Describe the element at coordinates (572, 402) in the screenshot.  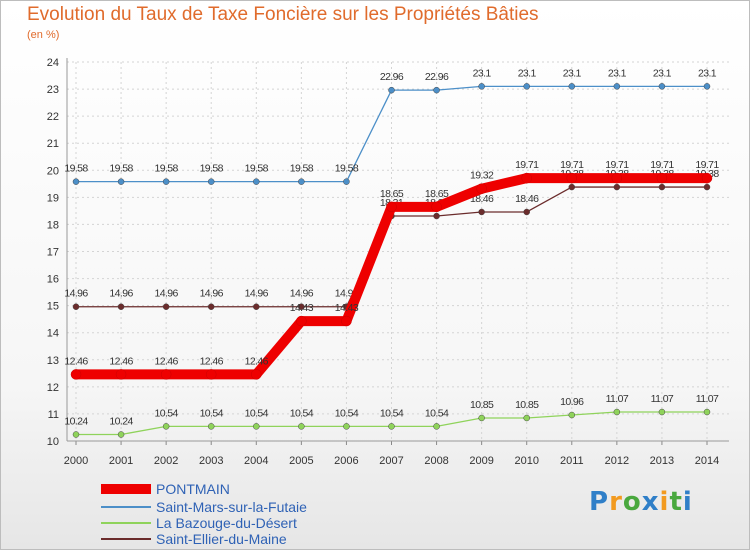
I see `data-label-la-bazouge-du-d-sert: 10.96` at that location.